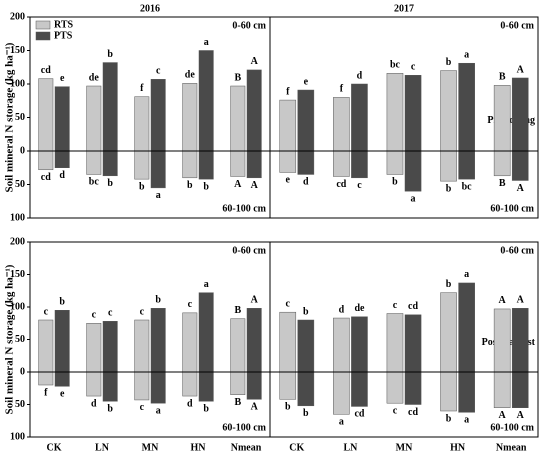  Describe the element at coordinates (102, 447) in the screenshot. I see `x-tick-label: LN` at that location.